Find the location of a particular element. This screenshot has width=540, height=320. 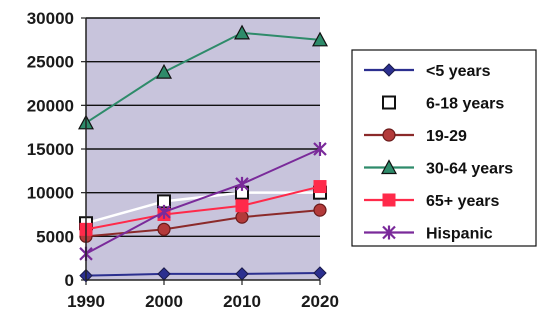

legend-label: Hispanic is located at coordinates (459, 234).